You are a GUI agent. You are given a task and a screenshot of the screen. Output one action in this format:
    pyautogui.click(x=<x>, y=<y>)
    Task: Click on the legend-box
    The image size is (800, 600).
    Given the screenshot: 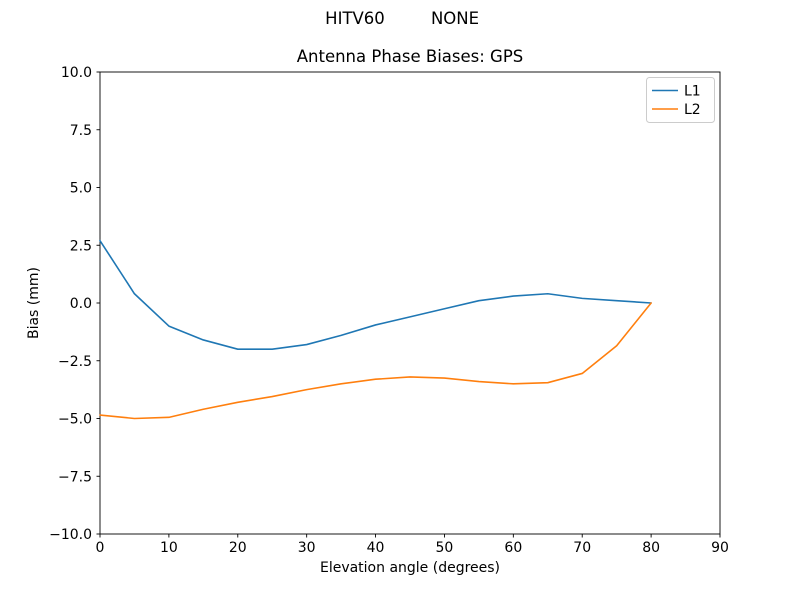 What is the action you would take?
    pyautogui.click(x=680, y=100)
    